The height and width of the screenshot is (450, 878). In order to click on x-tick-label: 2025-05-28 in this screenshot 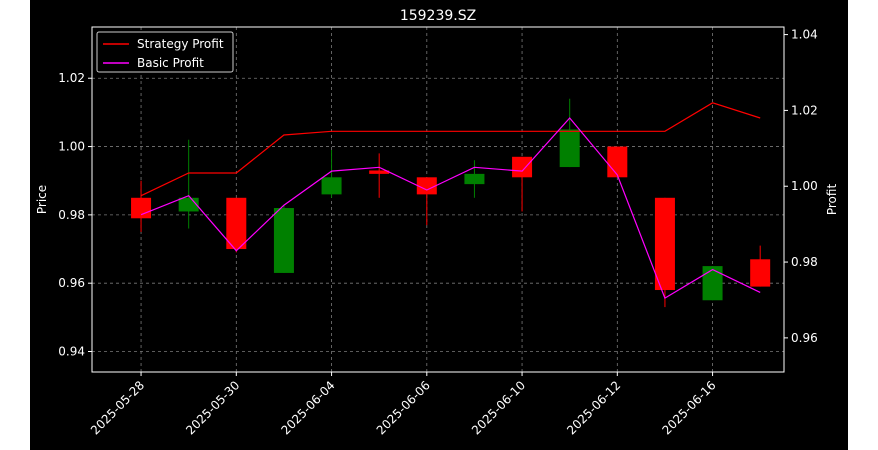, I will do `click(117, 407)`.